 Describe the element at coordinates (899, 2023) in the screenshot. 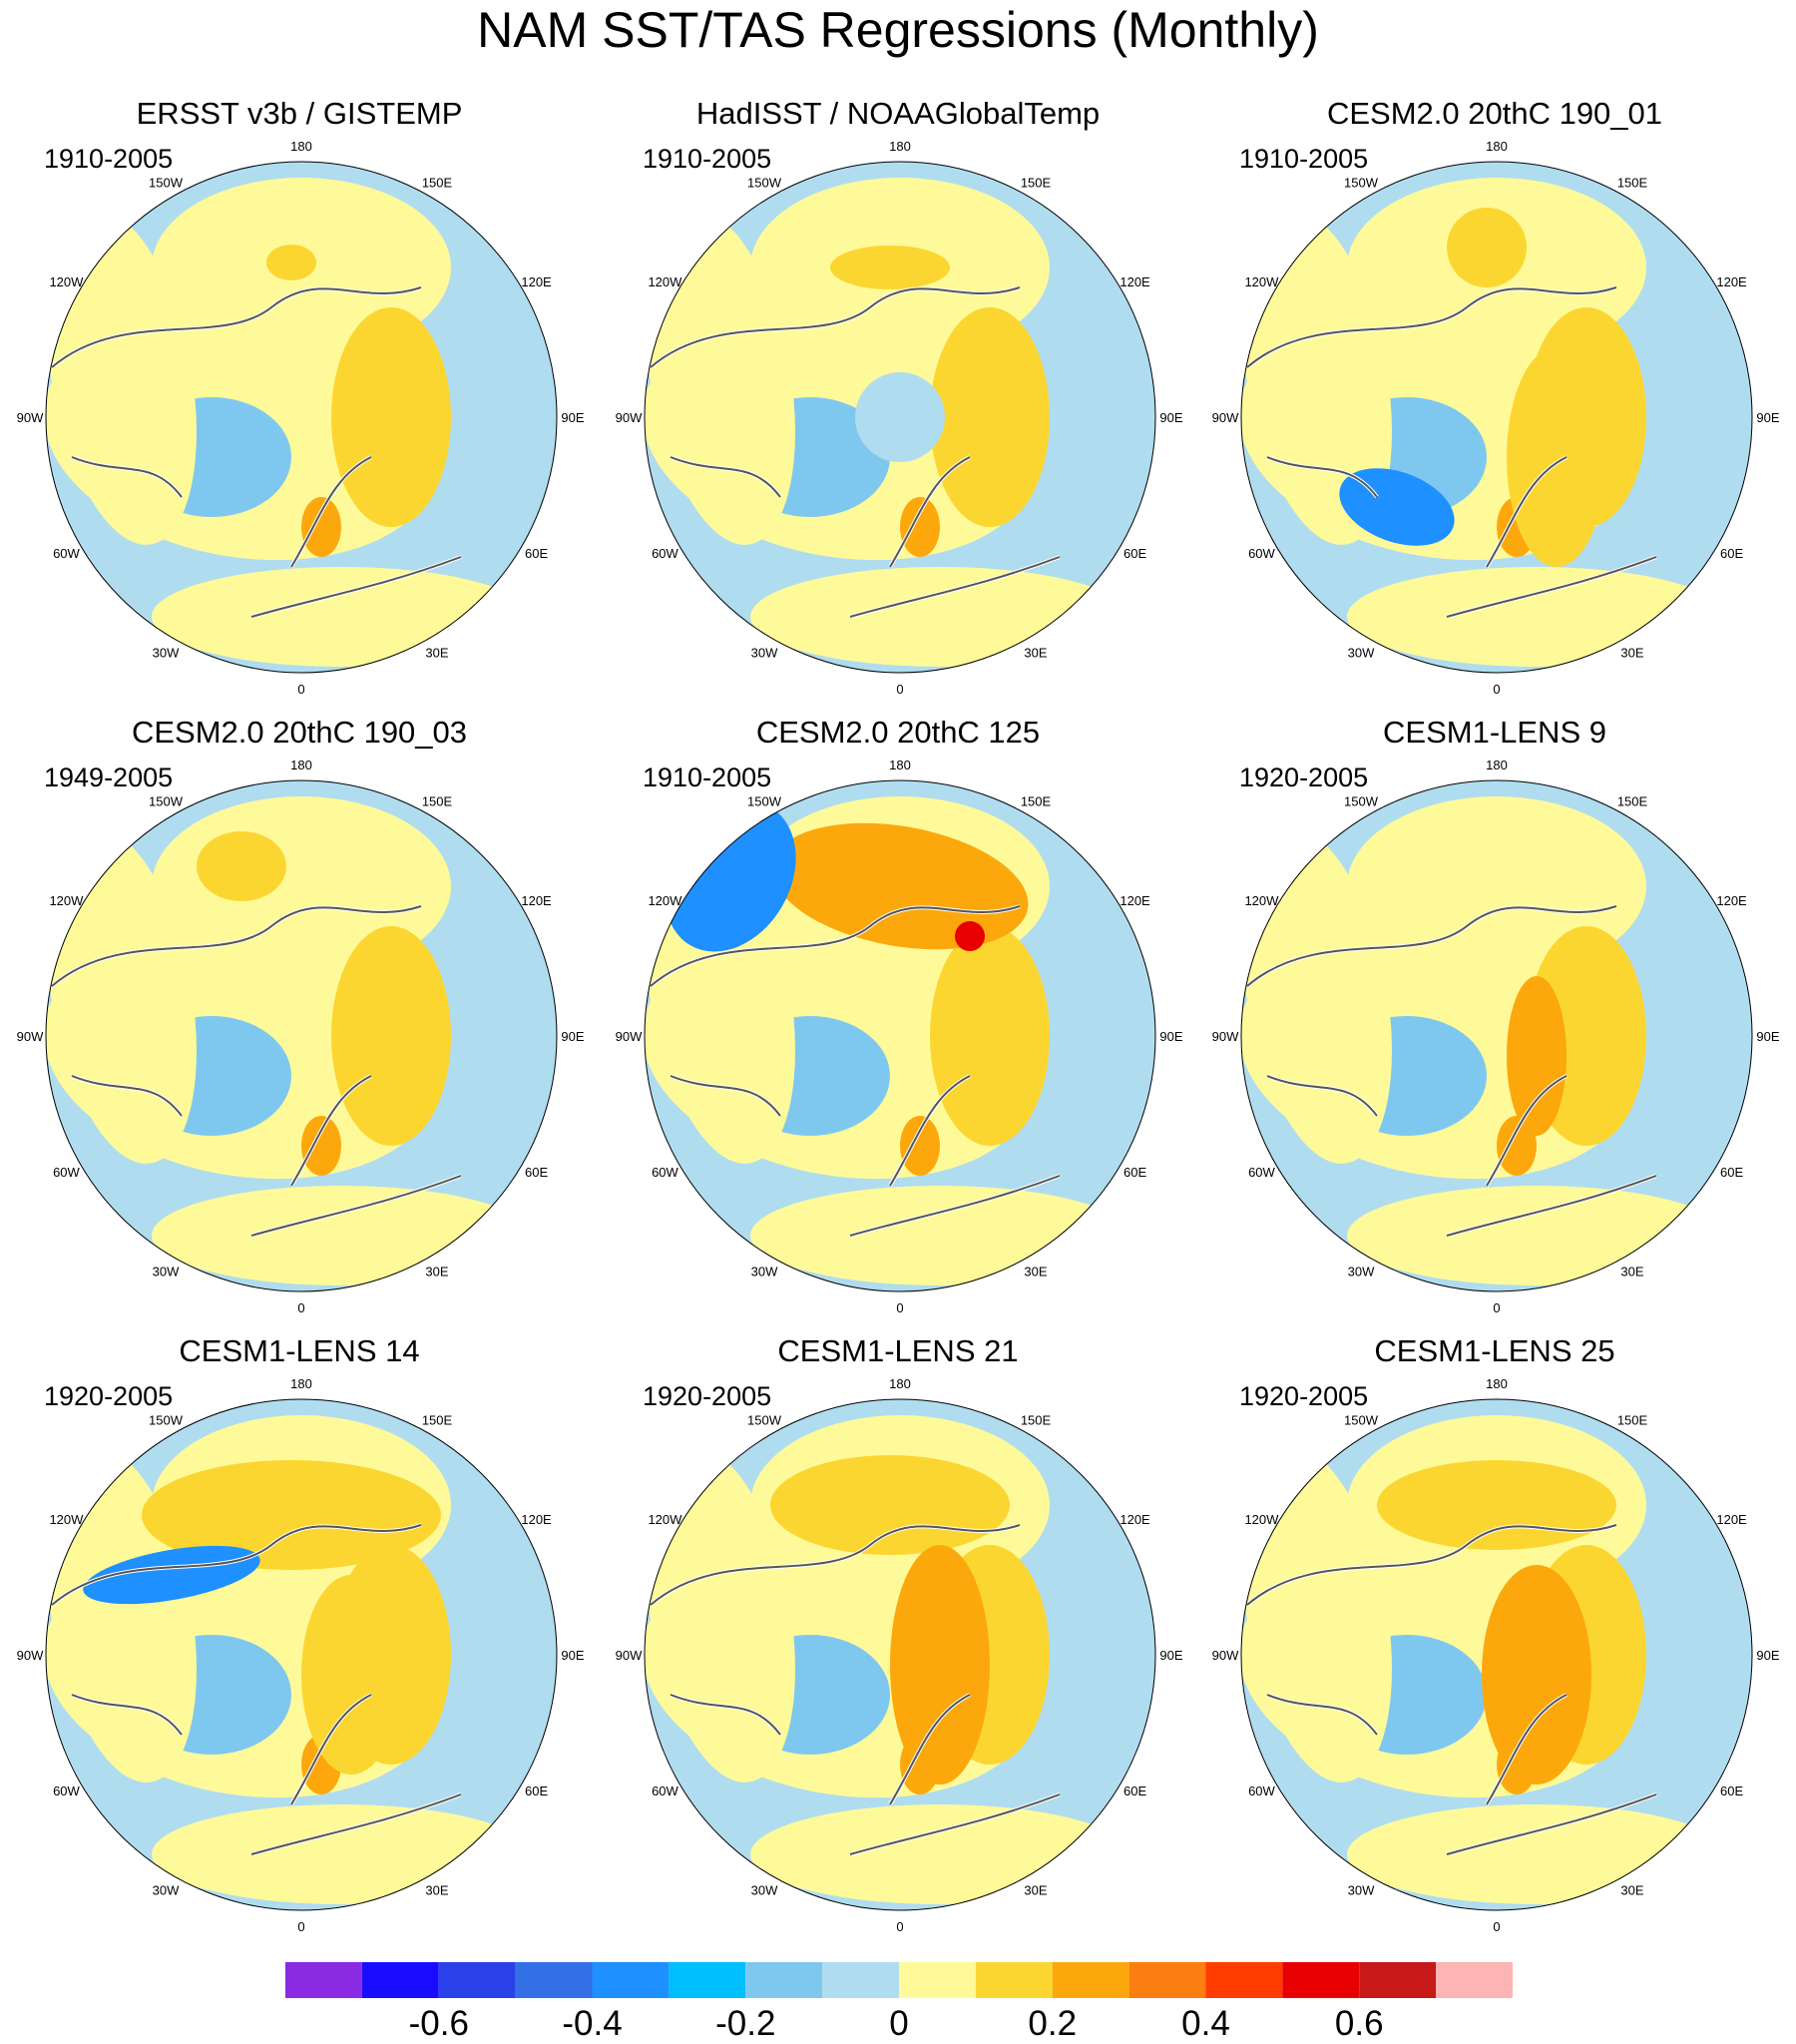

I see `colorbar-label: 0` at that location.